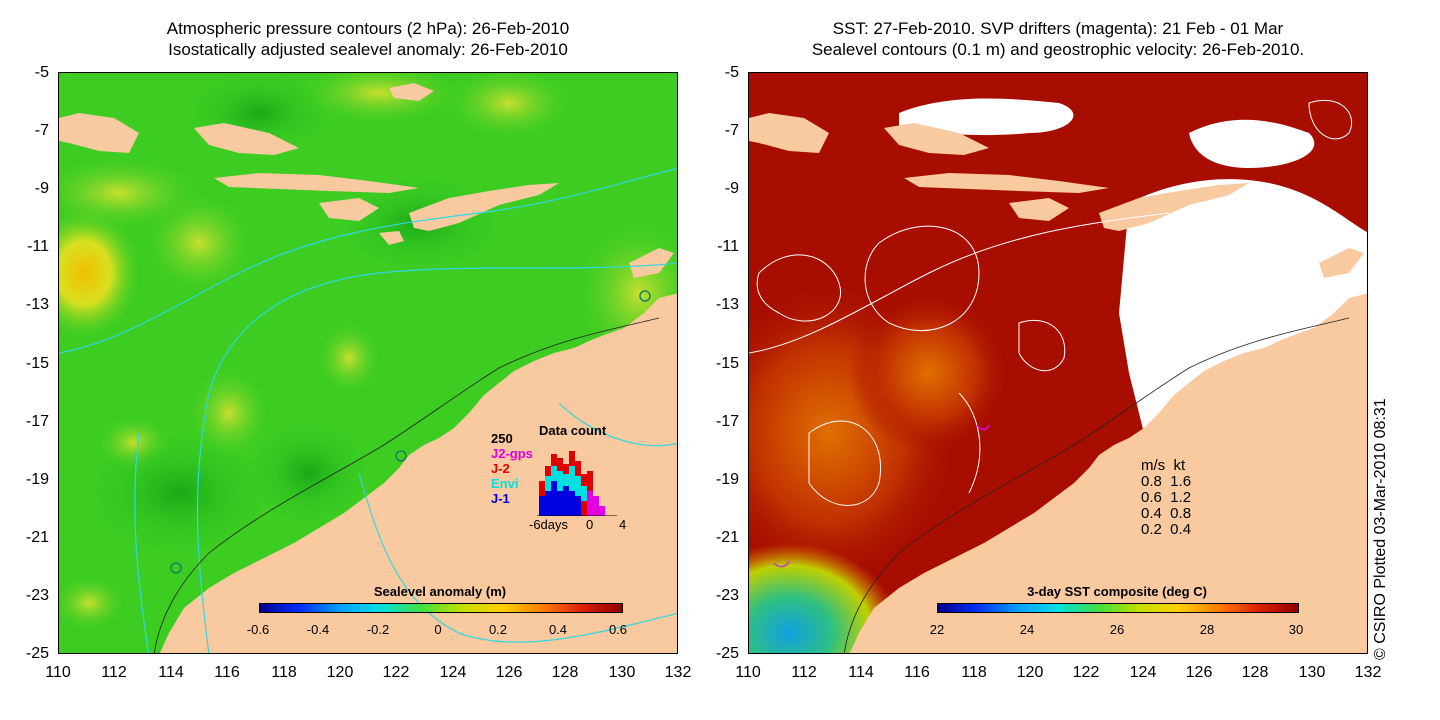 This screenshot has width=1440, height=720. Describe the element at coordinates (731, 188) in the screenshot. I see `right-ytick-2: -9` at that location.